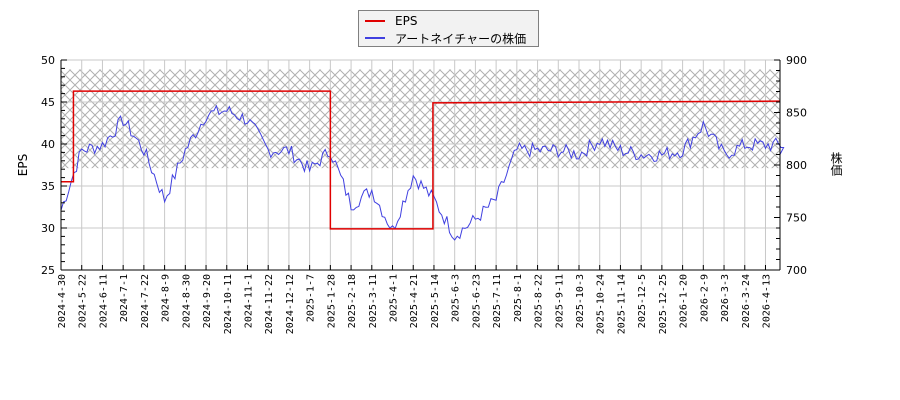  I want to click on eps-line-swatch-icon, so click(375, 21).